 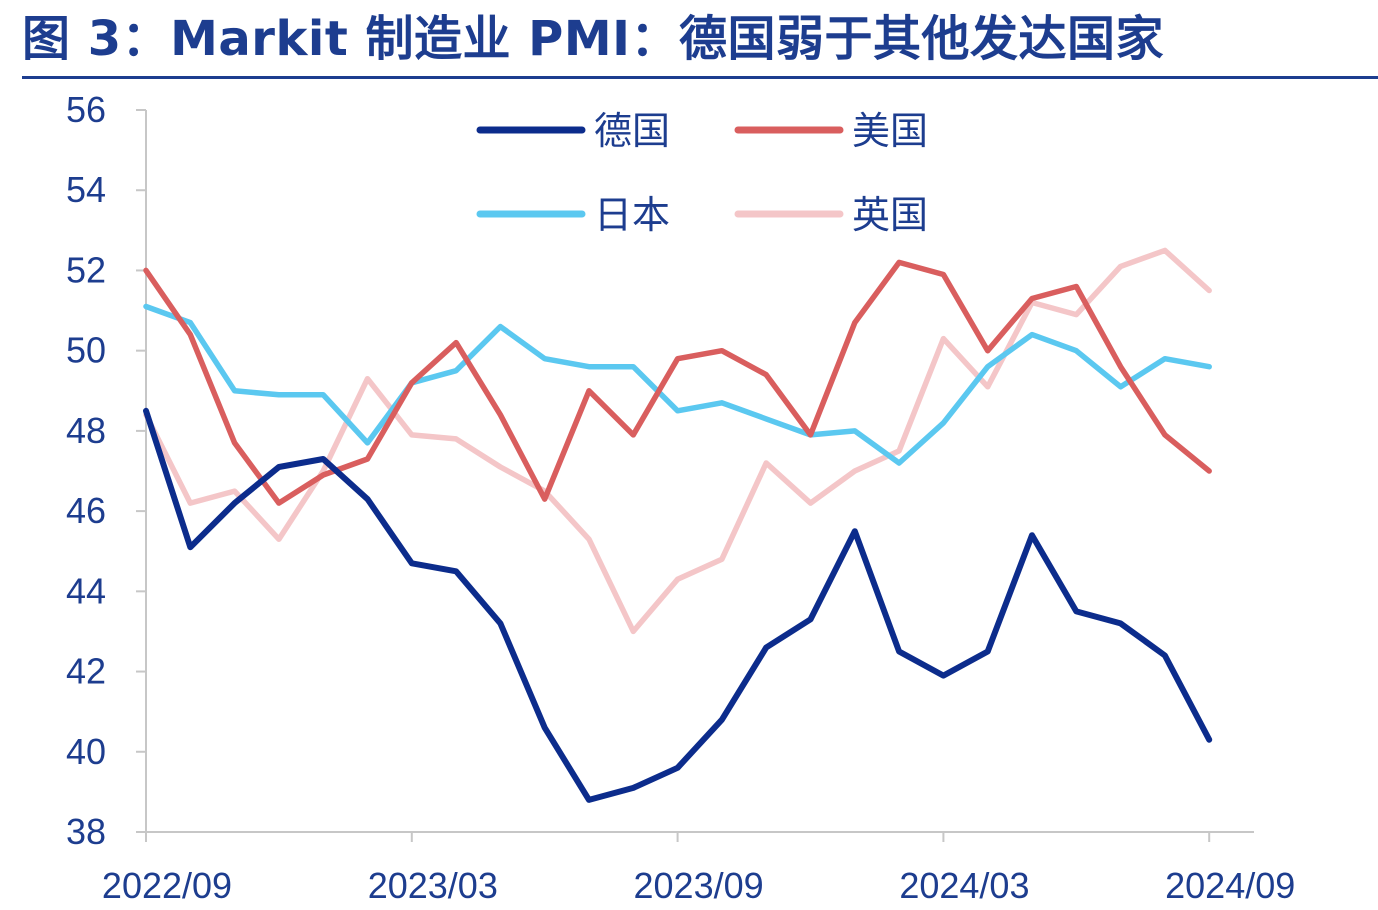 What do you see at coordinates (700, 77) in the screenshot?
I see `title-underline` at bounding box center [700, 77].